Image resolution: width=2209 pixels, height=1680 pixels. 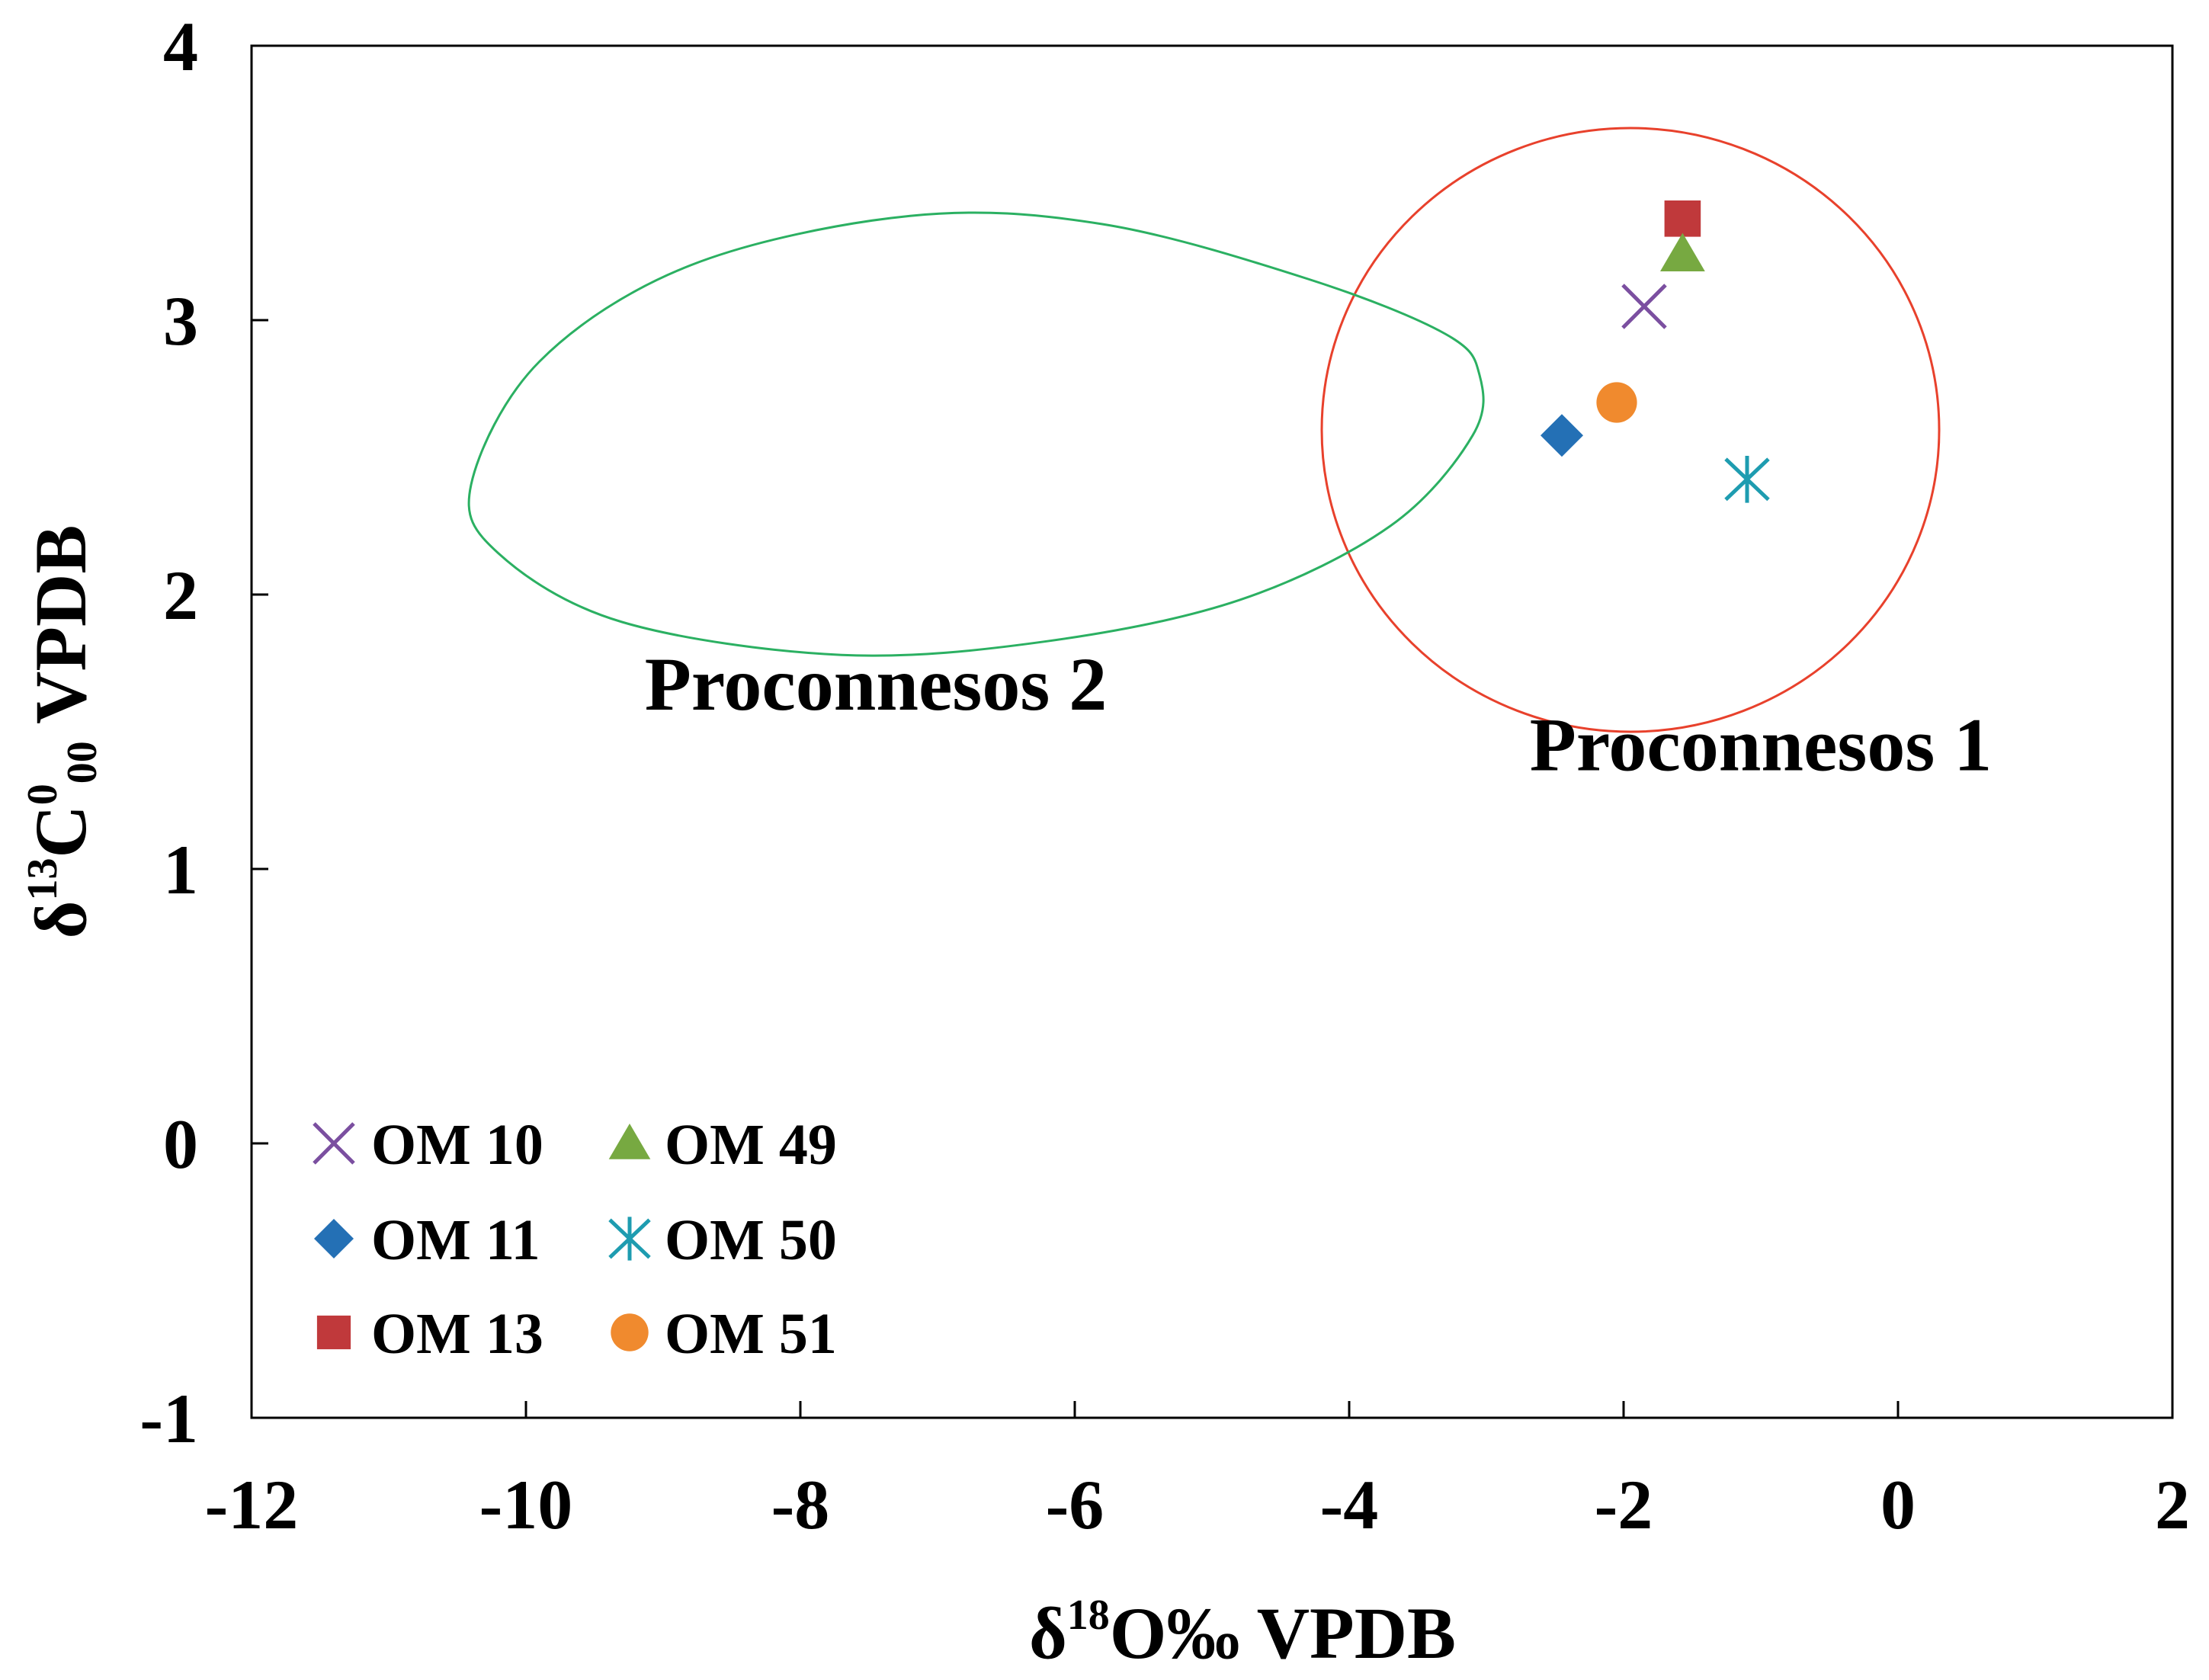 I want to click on points-layer, so click(x=1655, y=351).